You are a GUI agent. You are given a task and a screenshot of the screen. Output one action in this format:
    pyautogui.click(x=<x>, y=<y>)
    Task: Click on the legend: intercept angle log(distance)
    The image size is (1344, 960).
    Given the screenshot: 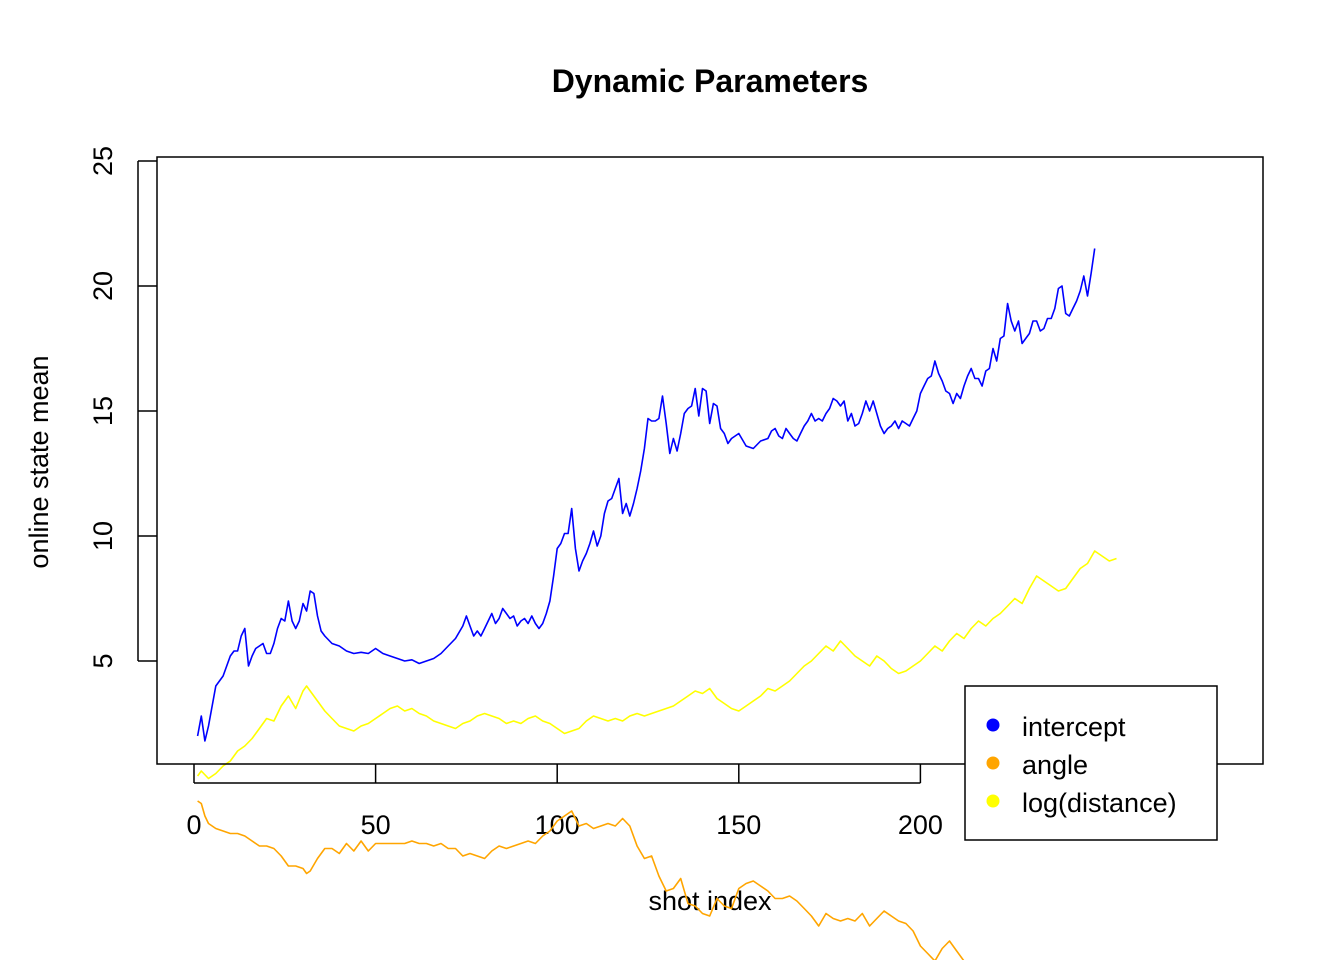 What is the action you would take?
    pyautogui.click(x=1091, y=763)
    